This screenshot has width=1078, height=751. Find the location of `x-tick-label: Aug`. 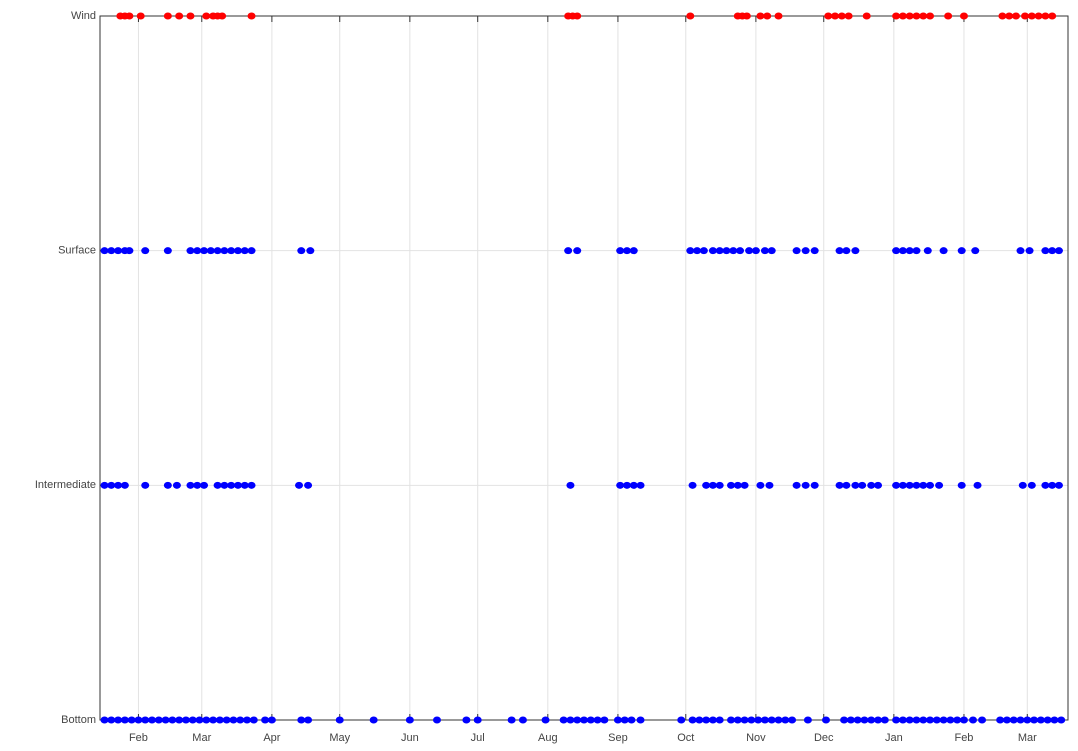

x-tick-label: Aug is located at coordinates (548, 738).